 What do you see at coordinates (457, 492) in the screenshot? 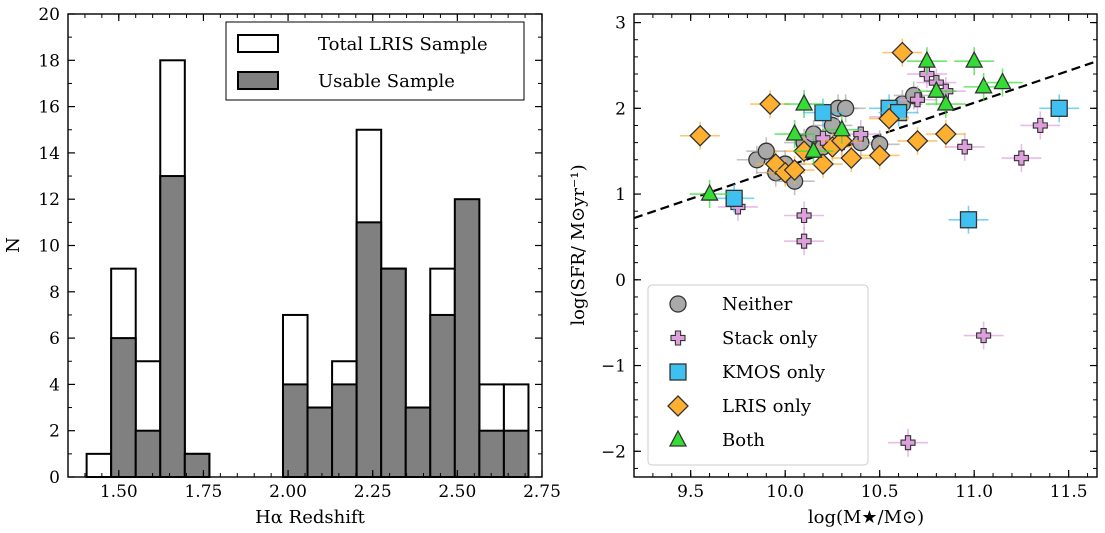
I see `x-tick-label: 2.50` at bounding box center [457, 492].